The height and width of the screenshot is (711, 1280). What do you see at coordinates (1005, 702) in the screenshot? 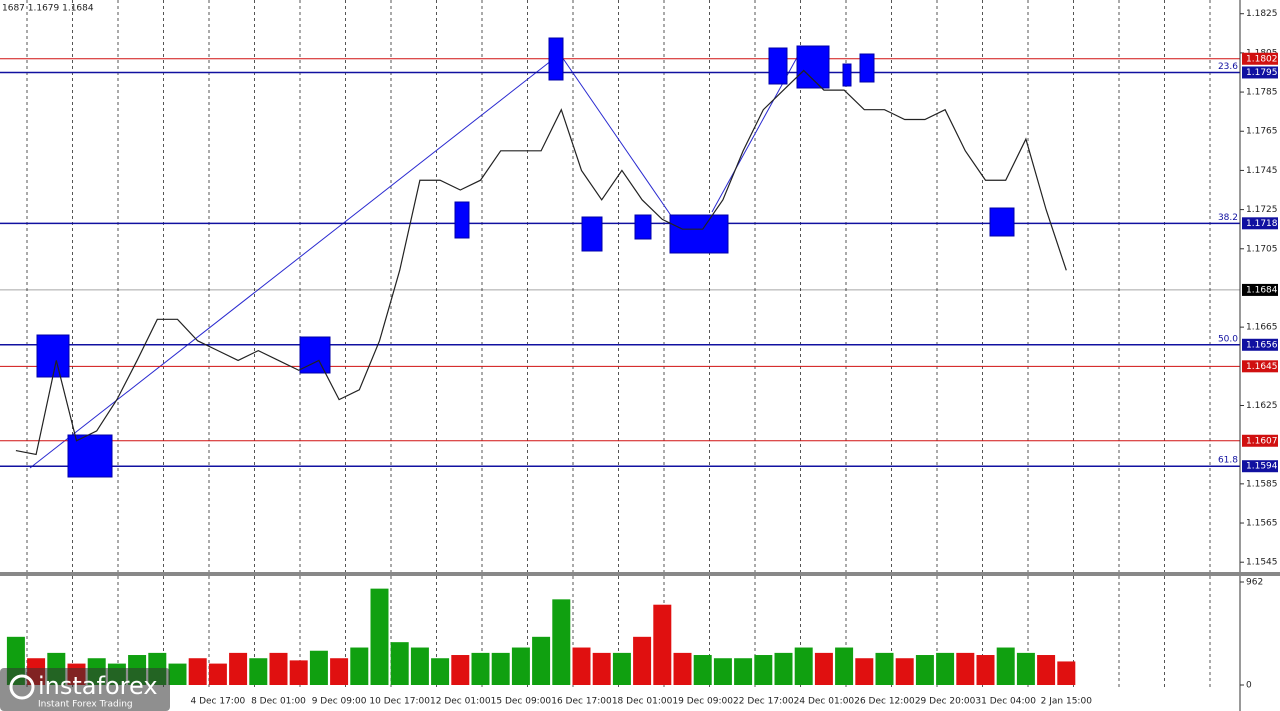
I see `x-tick-label: 31 Dec 04:00` at bounding box center [1005, 702].